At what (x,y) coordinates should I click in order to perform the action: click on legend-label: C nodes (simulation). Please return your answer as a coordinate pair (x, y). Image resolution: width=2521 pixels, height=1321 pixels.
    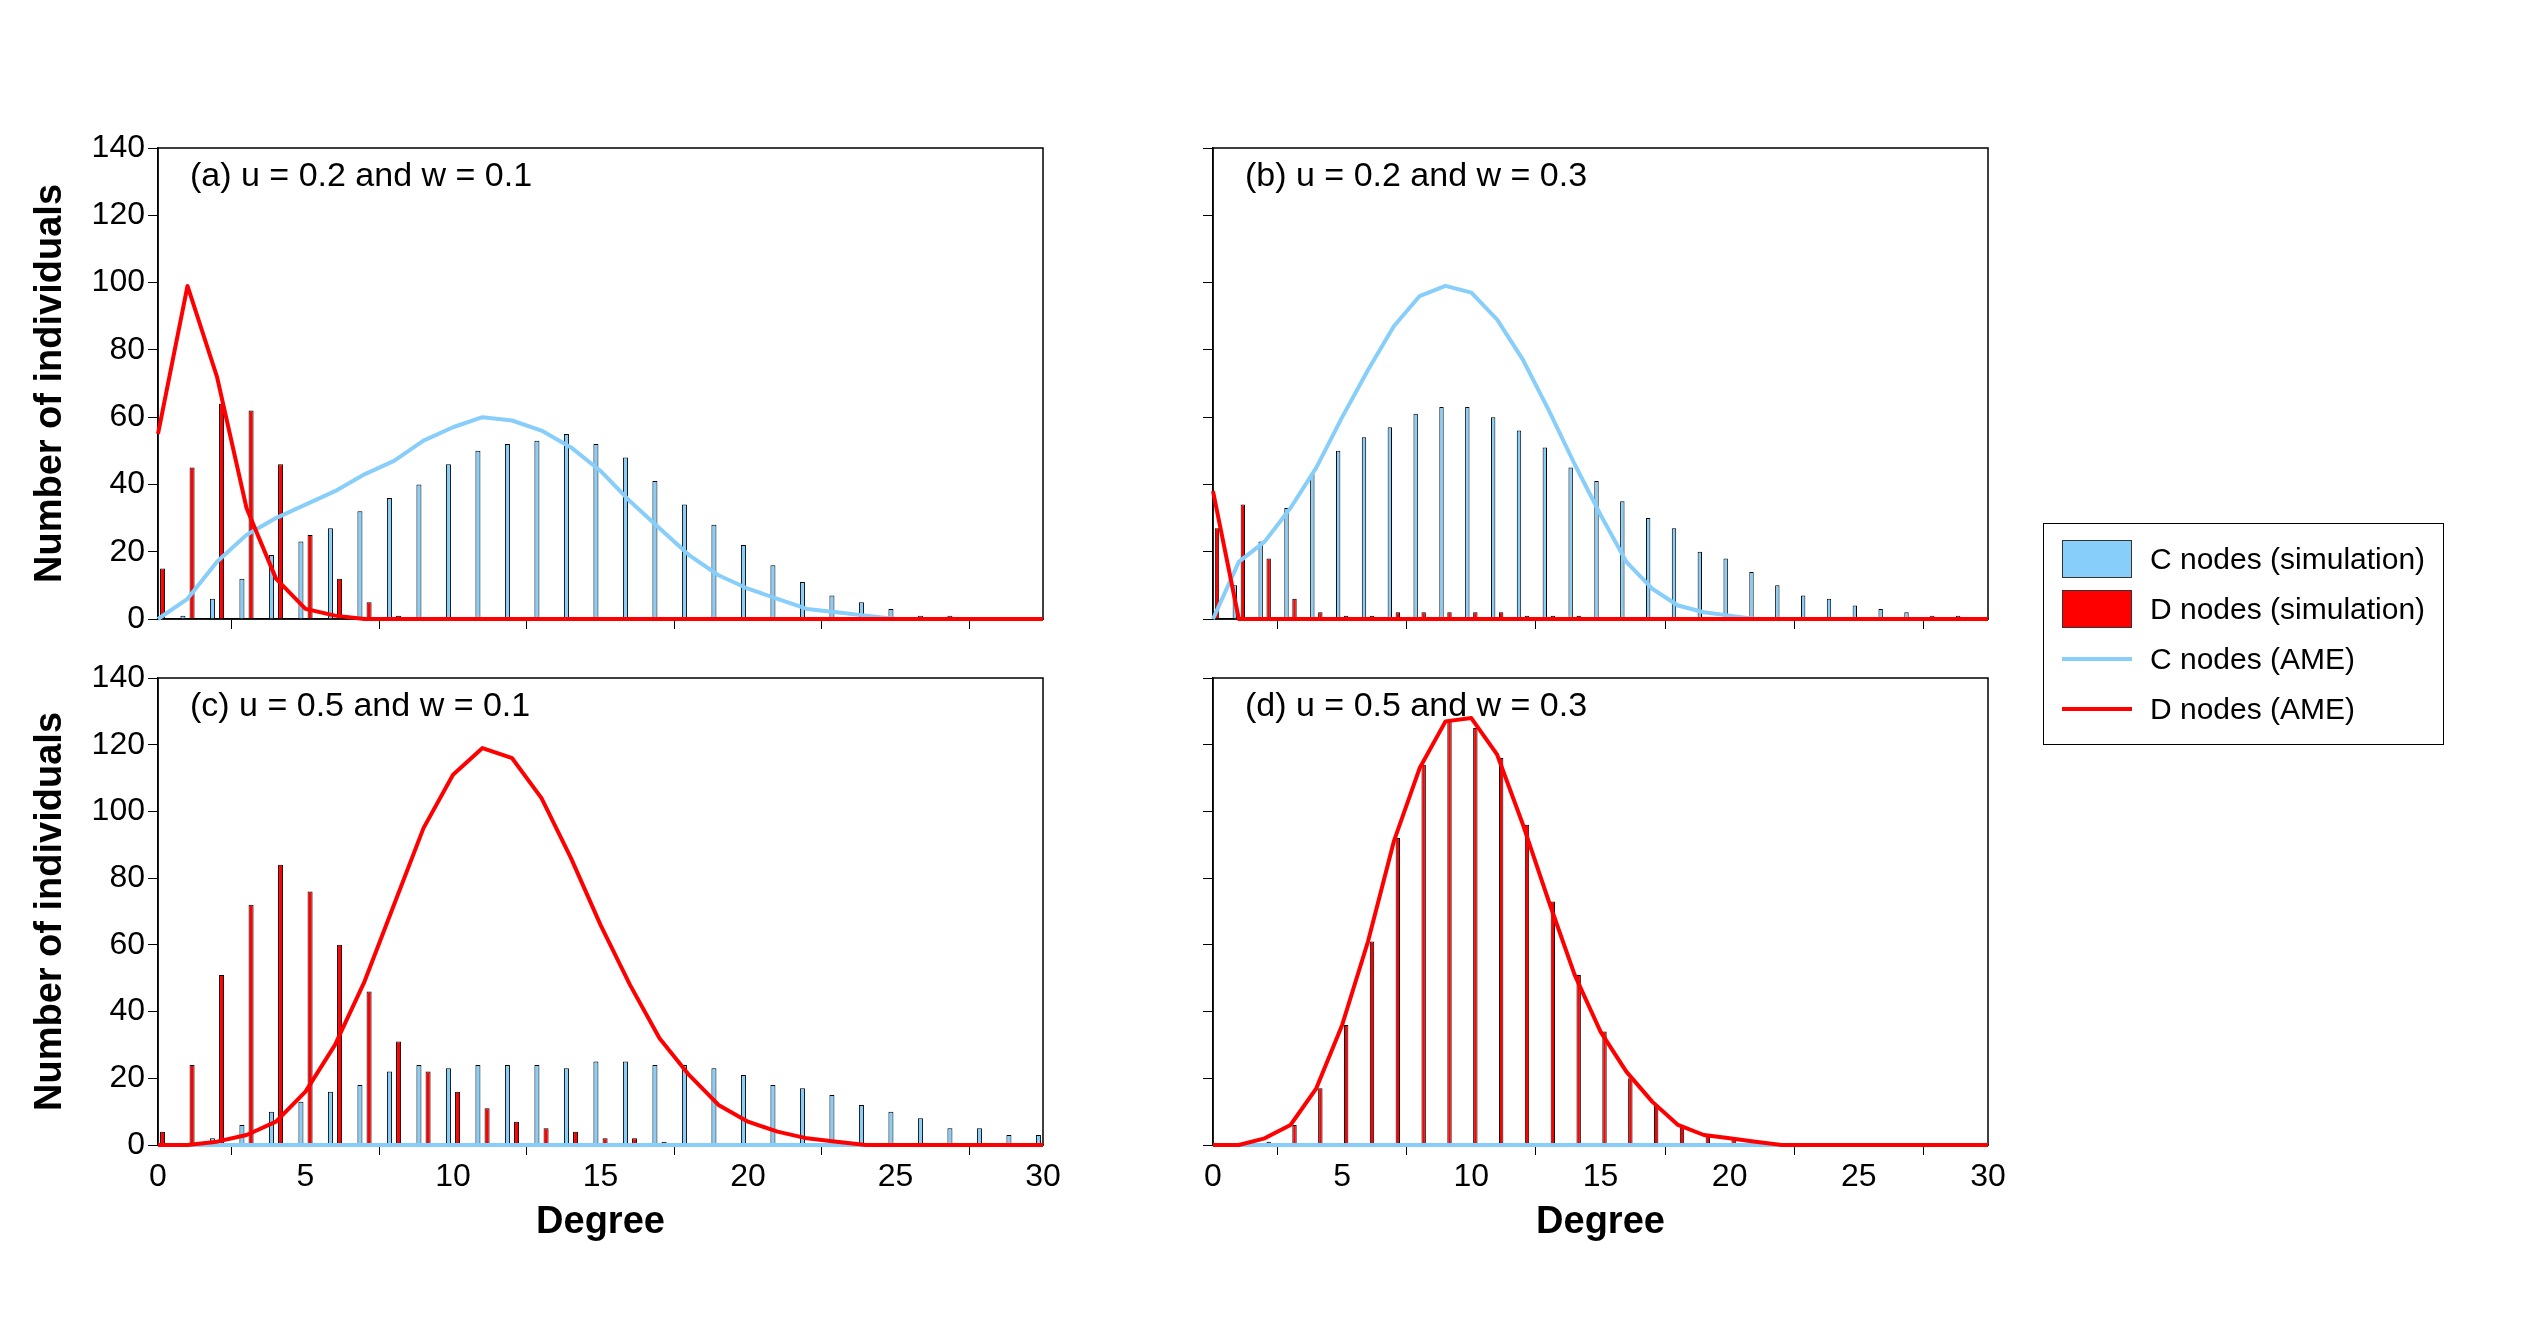
    Looking at the image, I should click on (2288, 559).